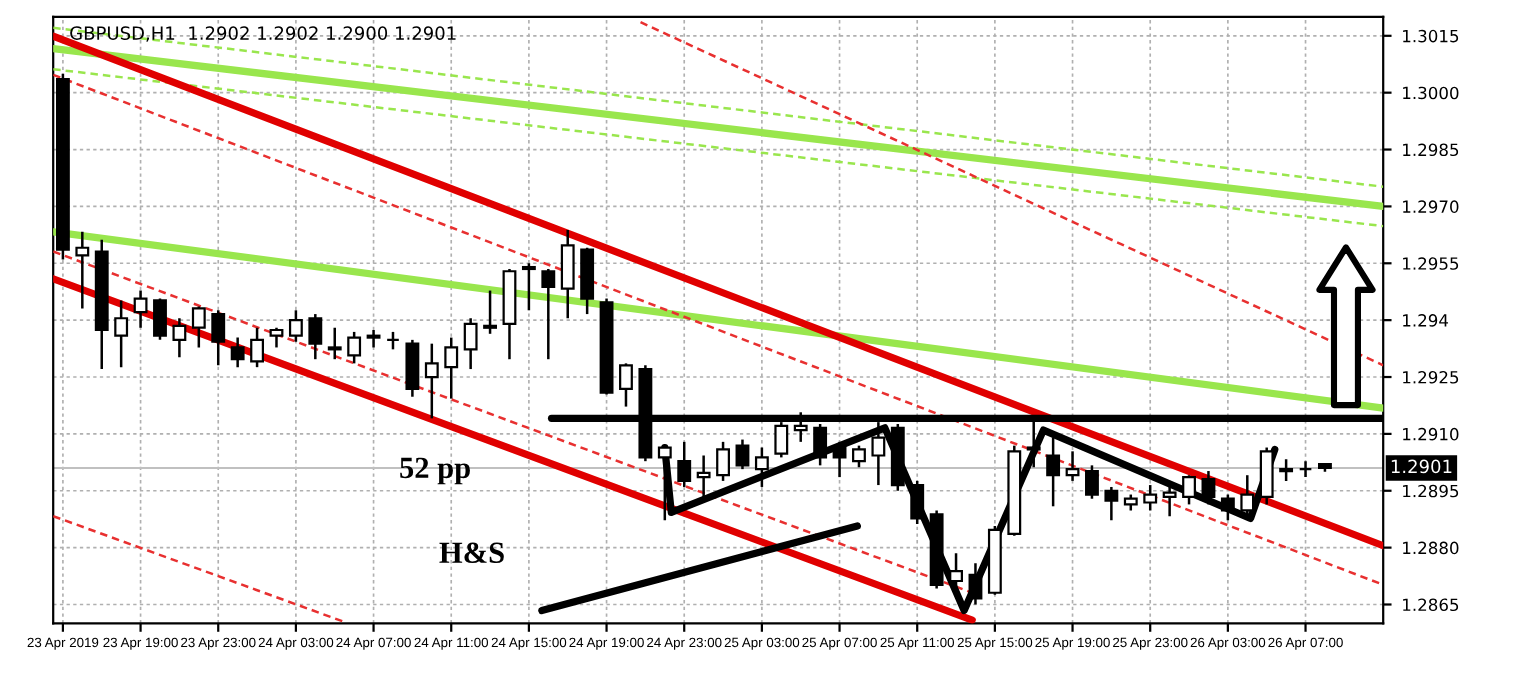 This screenshot has width=1520, height=674. I want to click on annotation: 52 pp, so click(435, 471).